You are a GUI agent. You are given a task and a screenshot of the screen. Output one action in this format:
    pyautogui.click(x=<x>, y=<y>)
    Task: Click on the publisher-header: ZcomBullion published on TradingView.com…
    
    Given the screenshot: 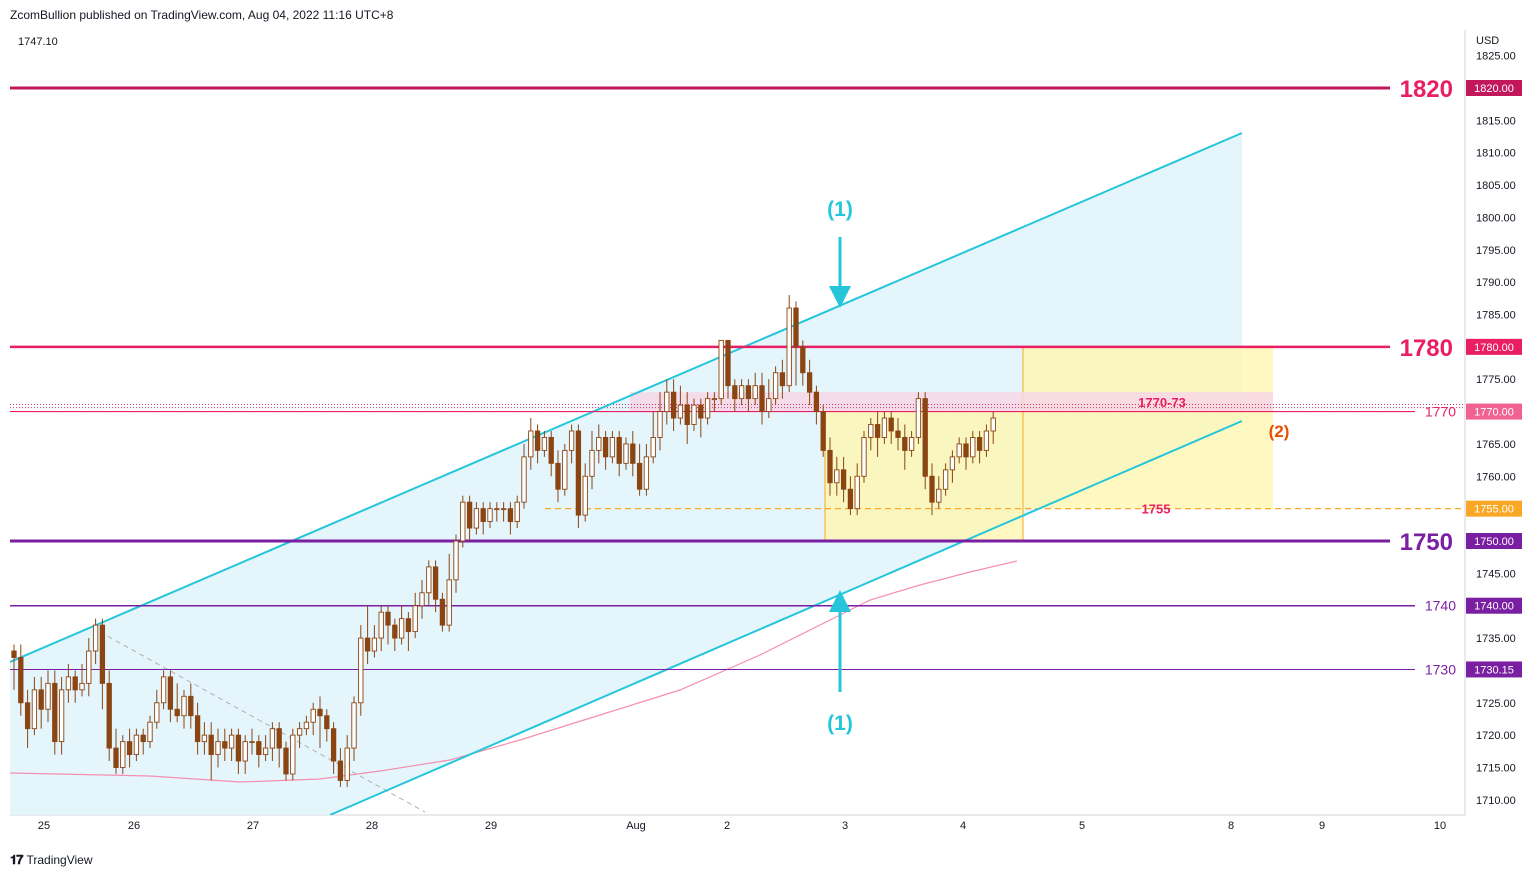 What is the action you would take?
    pyautogui.click(x=202, y=15)
    